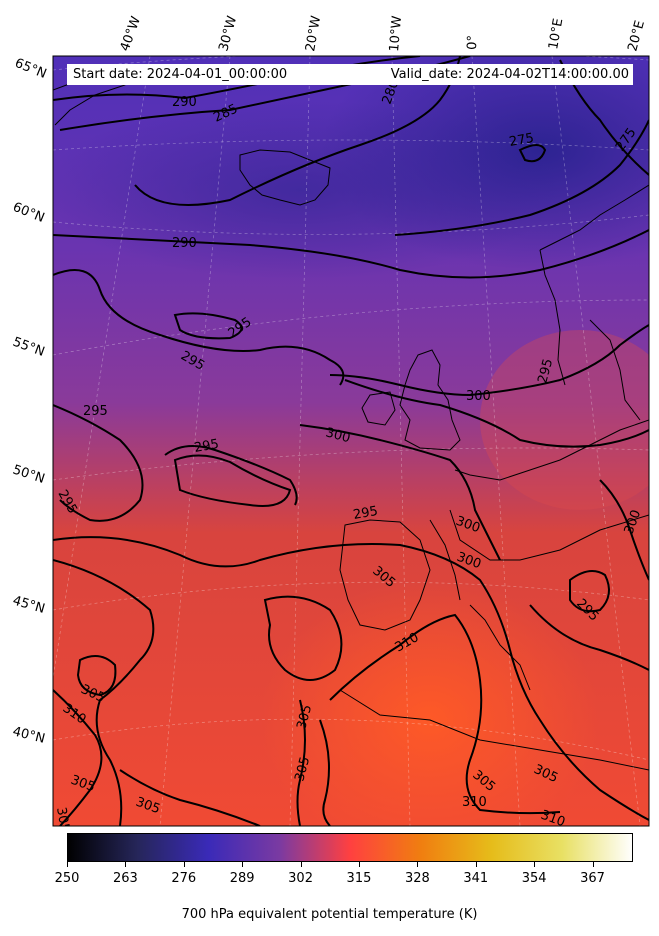  I want to click on lon-label-30w: 30°W, so click(228, 33).